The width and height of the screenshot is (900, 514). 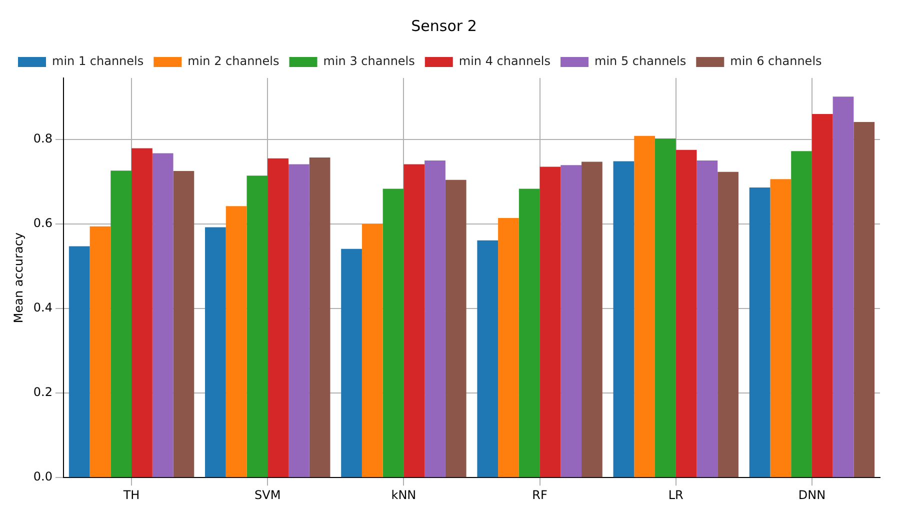 What do you see at coordinates (640, 61) in the screenshot?
I see `legend-label: min 5 channels` at bounding box center [640, 61].